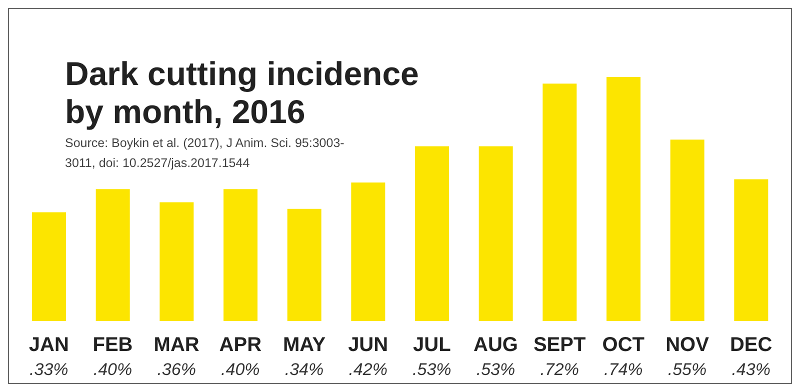  What do you see at coordinates (304, 345) in the screenshot?
I see `x-tick-label: MAY` at bounding box center [304, 345].